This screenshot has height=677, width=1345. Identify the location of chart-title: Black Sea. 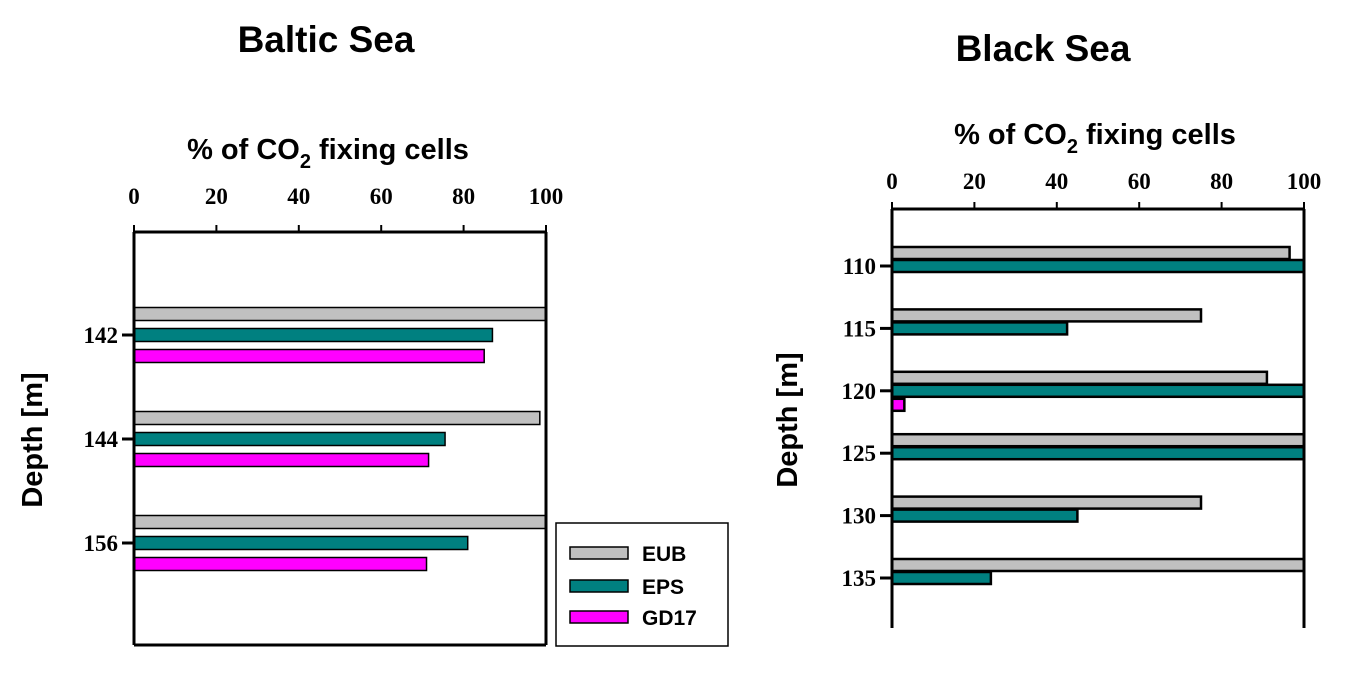
(1043, 48).